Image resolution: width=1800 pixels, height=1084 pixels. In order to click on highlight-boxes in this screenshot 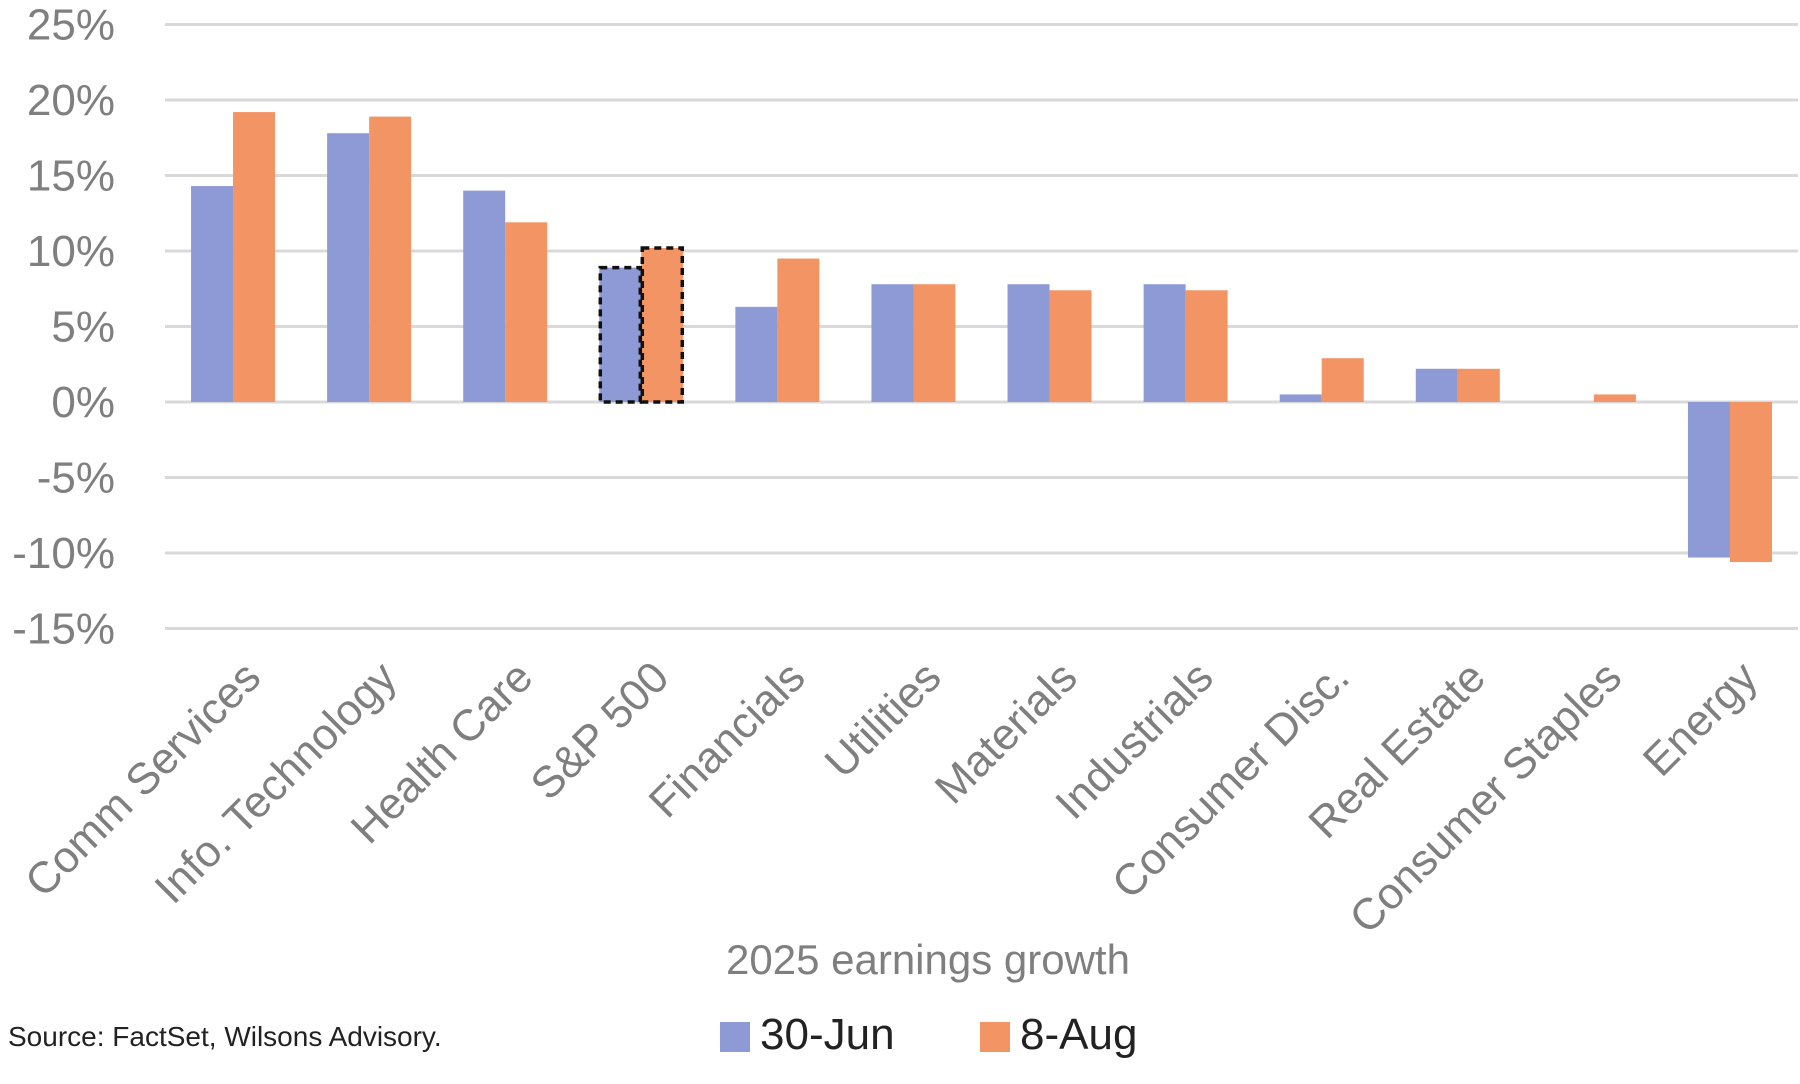, I will do `click(641, 325)`.